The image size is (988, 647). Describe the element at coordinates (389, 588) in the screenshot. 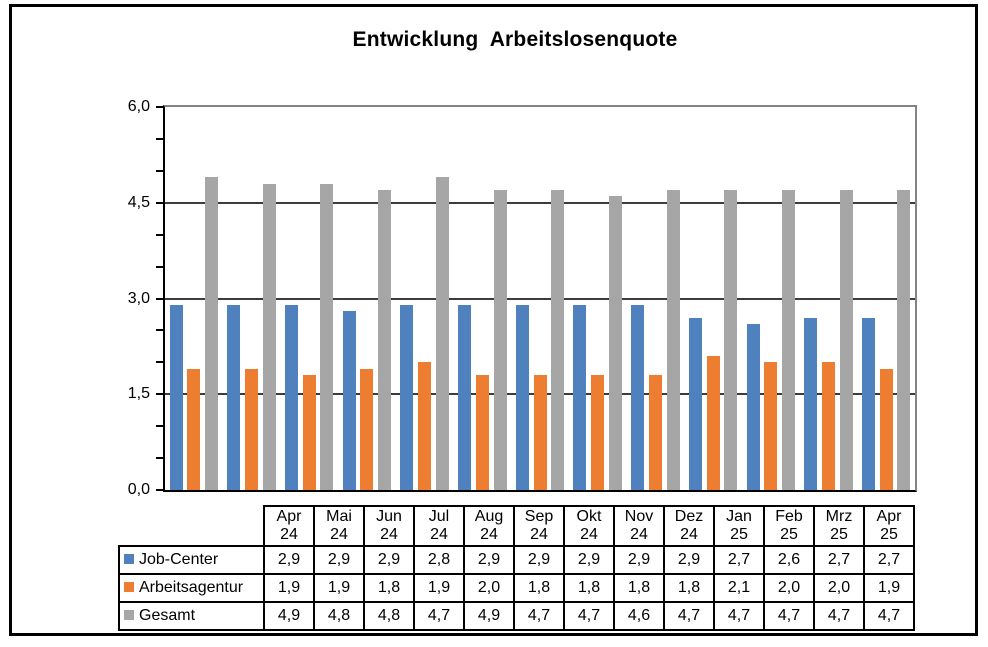

I see `table-cell-arbeitsagentur-jun-24: 1,8` at that location.